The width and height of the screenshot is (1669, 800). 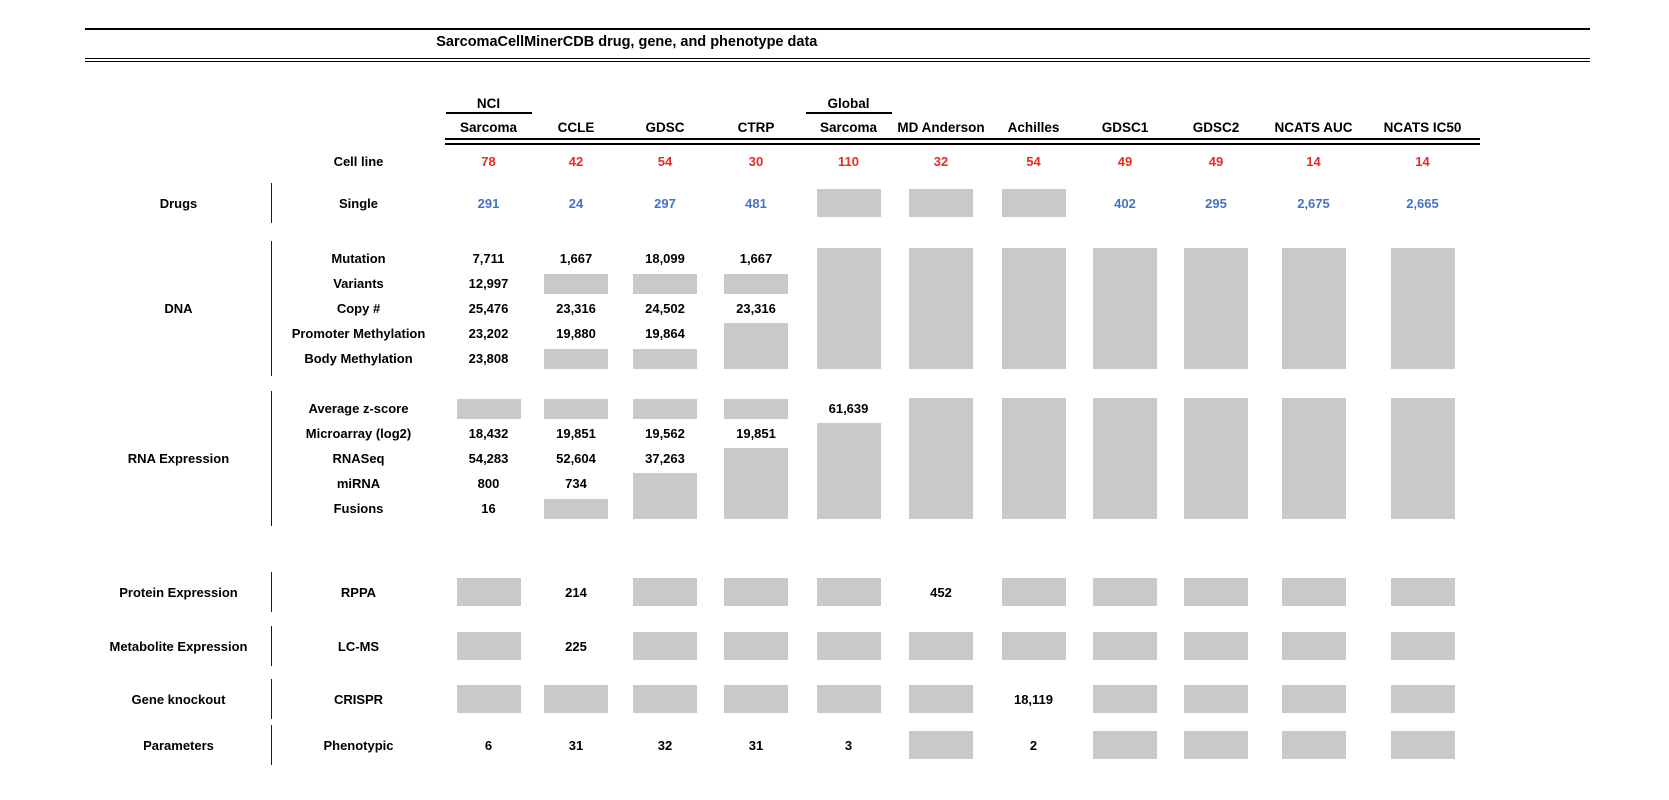 I want to click on row-label: Single, so click(x=358, y=203).